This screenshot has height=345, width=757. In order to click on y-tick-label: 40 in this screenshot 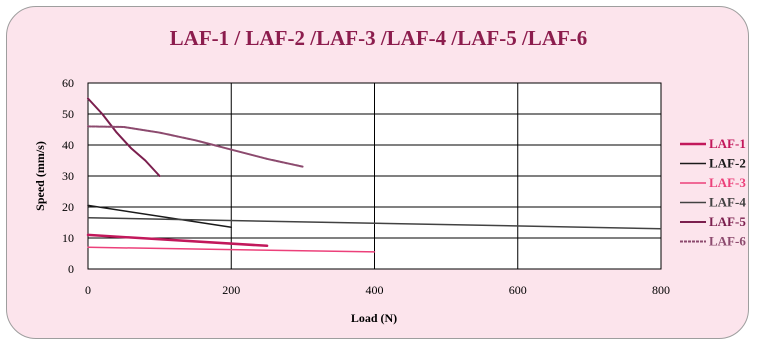, I will do `click(68, 145)`.